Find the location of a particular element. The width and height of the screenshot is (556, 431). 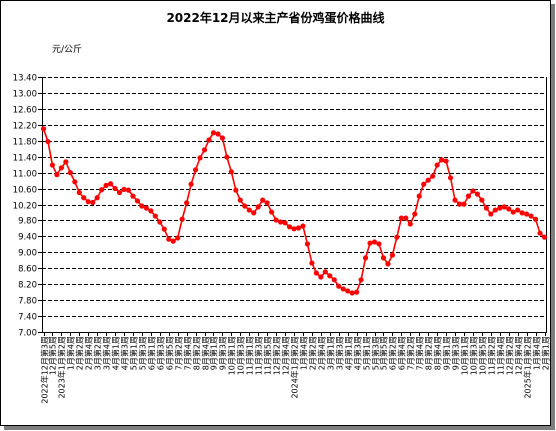

y-tick-label: 12.20 is located at coordinates (25, 127).